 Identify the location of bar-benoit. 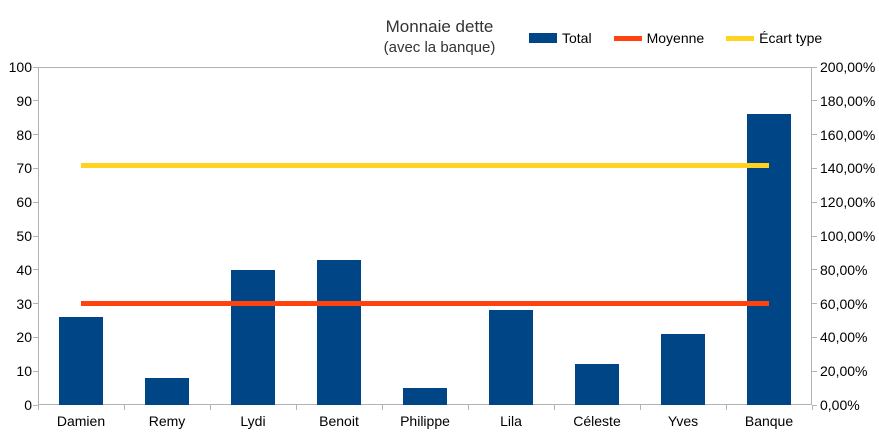
(339, 332).